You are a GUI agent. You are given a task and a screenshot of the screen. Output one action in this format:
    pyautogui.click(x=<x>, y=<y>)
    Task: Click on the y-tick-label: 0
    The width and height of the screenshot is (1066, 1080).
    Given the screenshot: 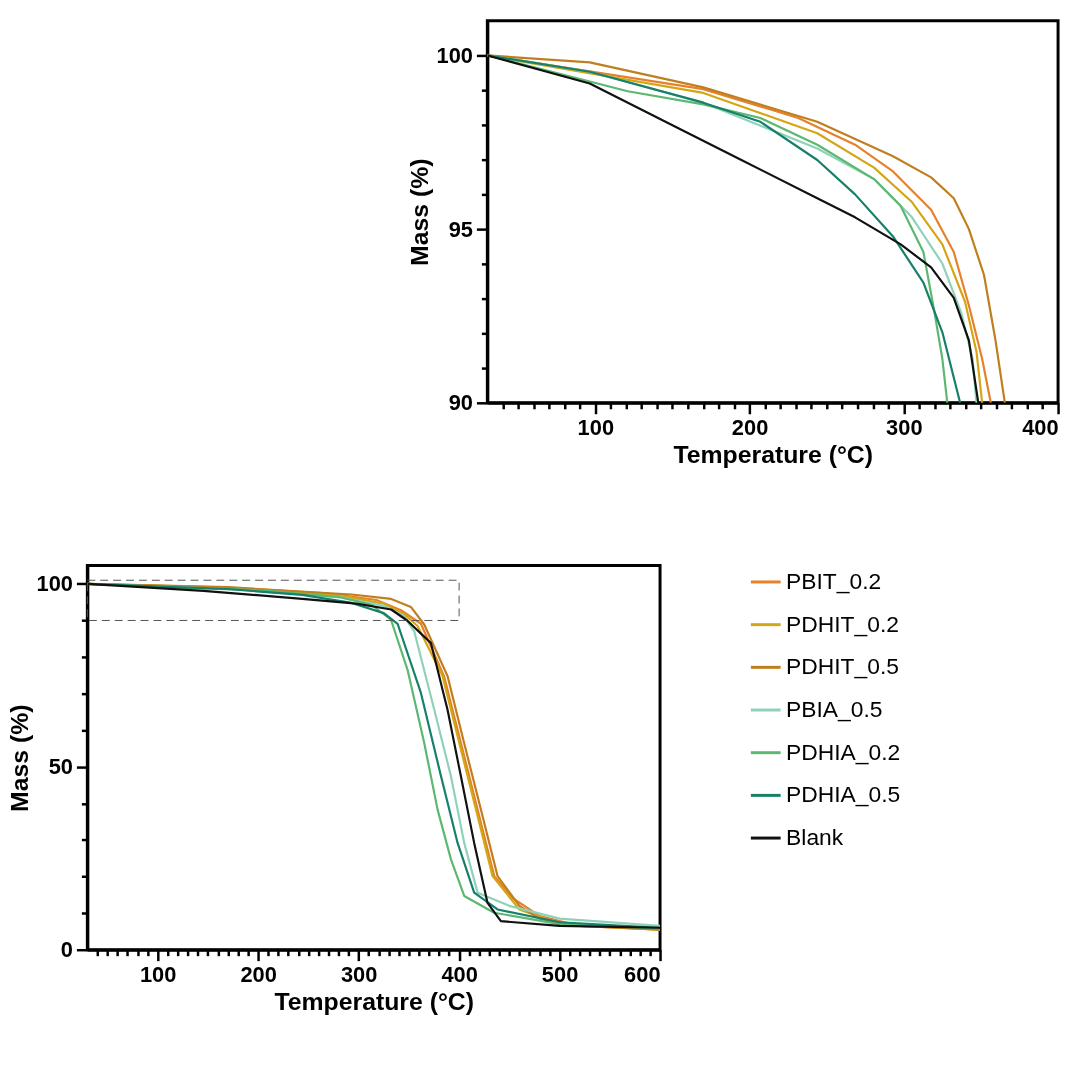 What is the action you would take?
    pyautogui.click(x=66, y=950)
    